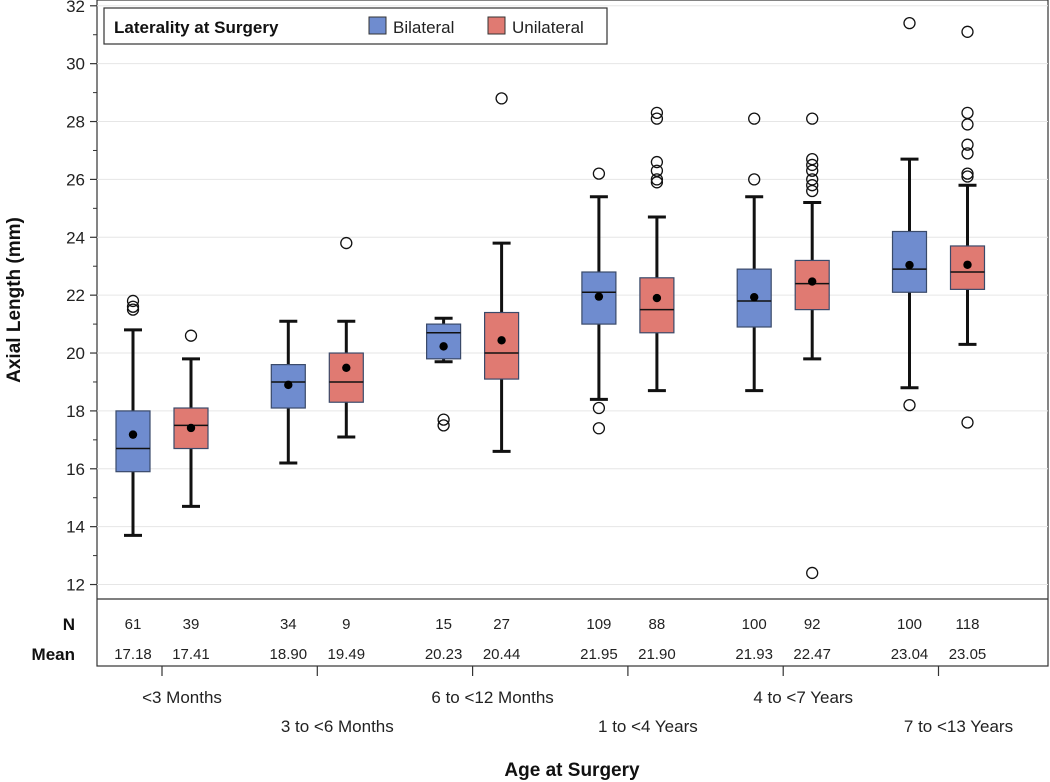 The image size is (1050, 782). I want to click on y-tick-label: 24, so click(75, 237).